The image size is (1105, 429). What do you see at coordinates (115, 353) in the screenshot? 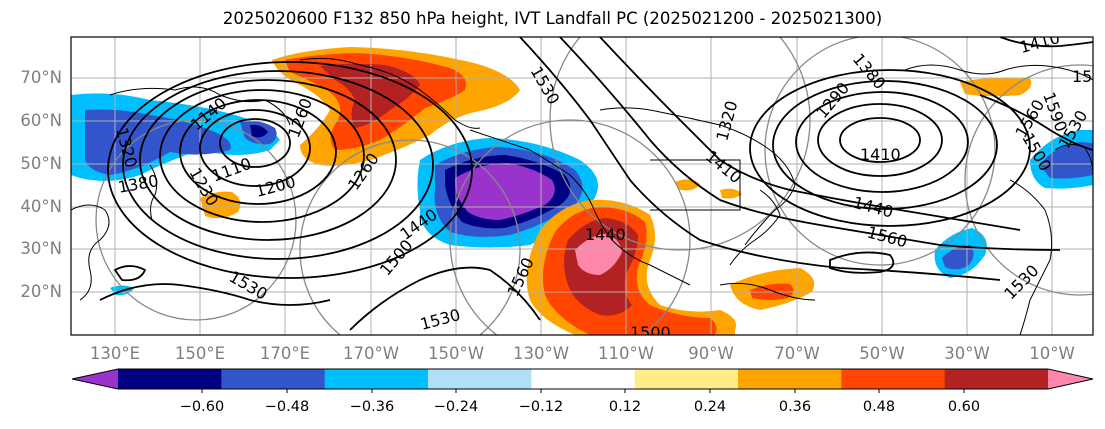
I see `lon-label: 130°E` at bounding box center [115, 353].